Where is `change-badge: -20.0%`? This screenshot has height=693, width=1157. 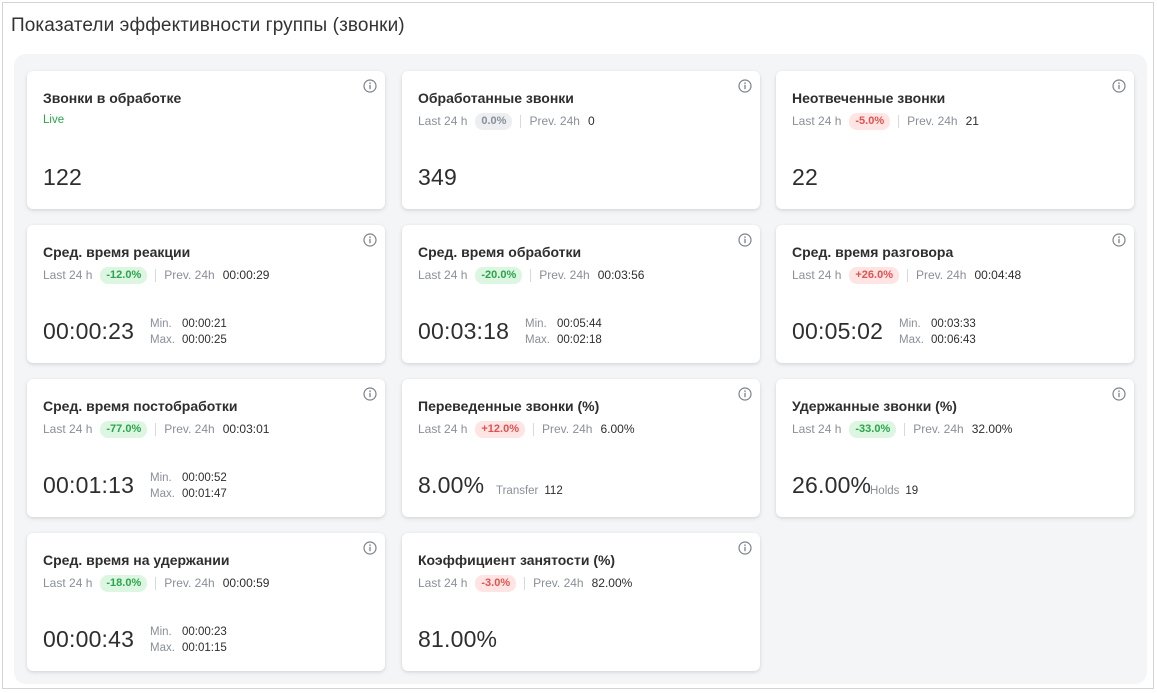 change-badge: -20.0% is located at coordinates (499, 275).